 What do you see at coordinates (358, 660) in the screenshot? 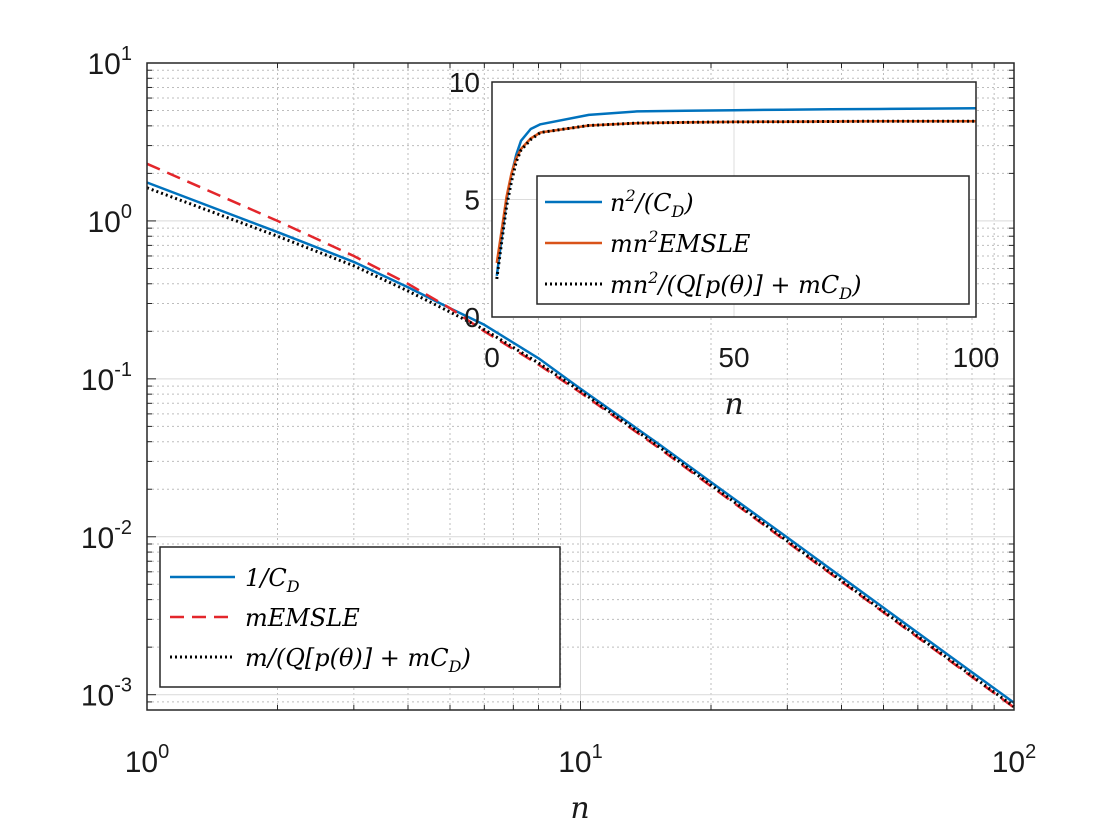
I see `main-legend-entry-bound: m/(Q[p(θ)] + mCD)` at bounding box center [358, 660].